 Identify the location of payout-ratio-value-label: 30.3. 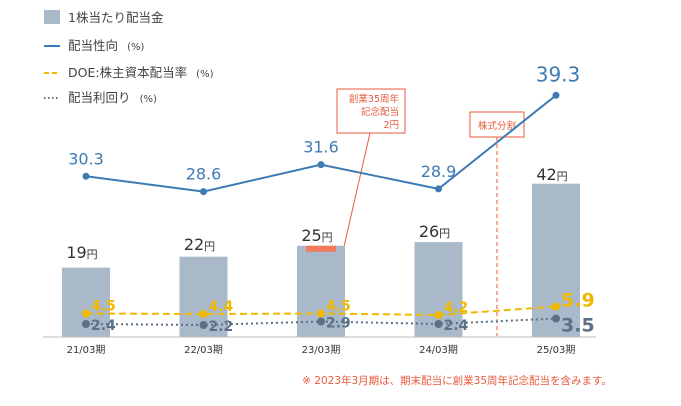
(86, 158).